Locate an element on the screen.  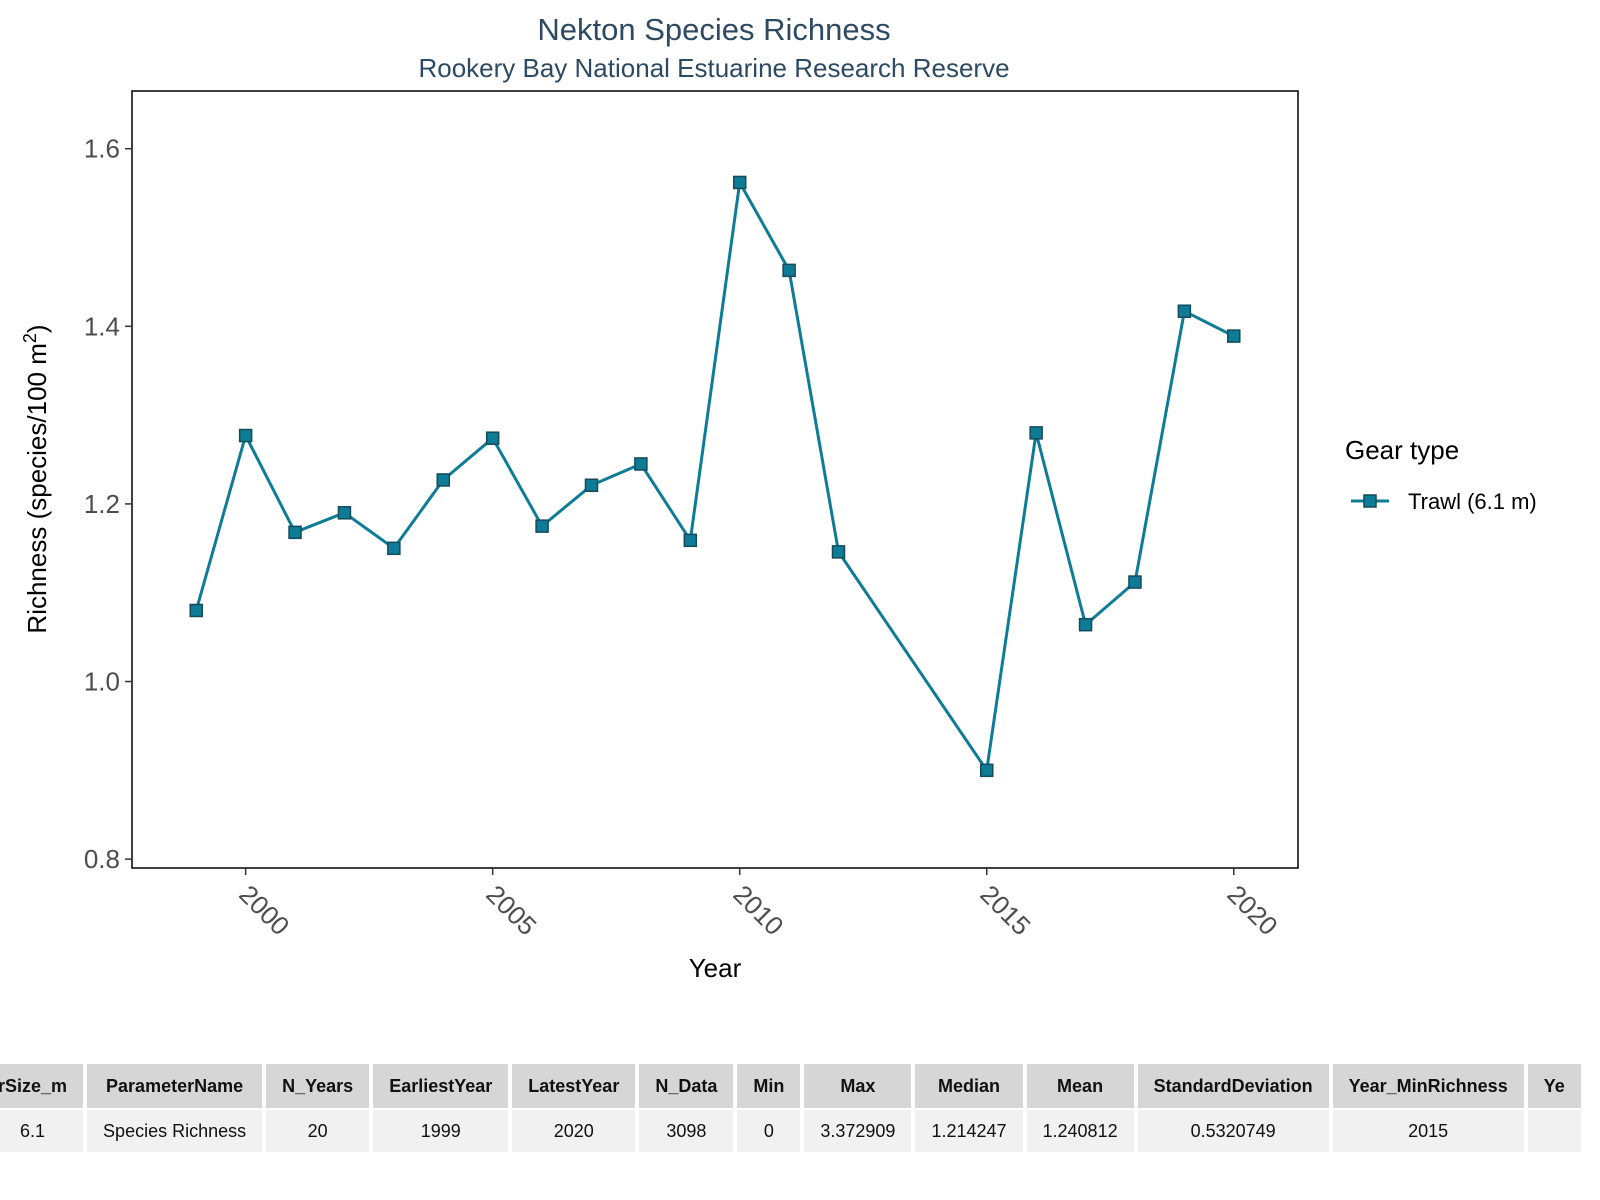
table-header-cell: ParameterName is located at coordinates (175, 1086).